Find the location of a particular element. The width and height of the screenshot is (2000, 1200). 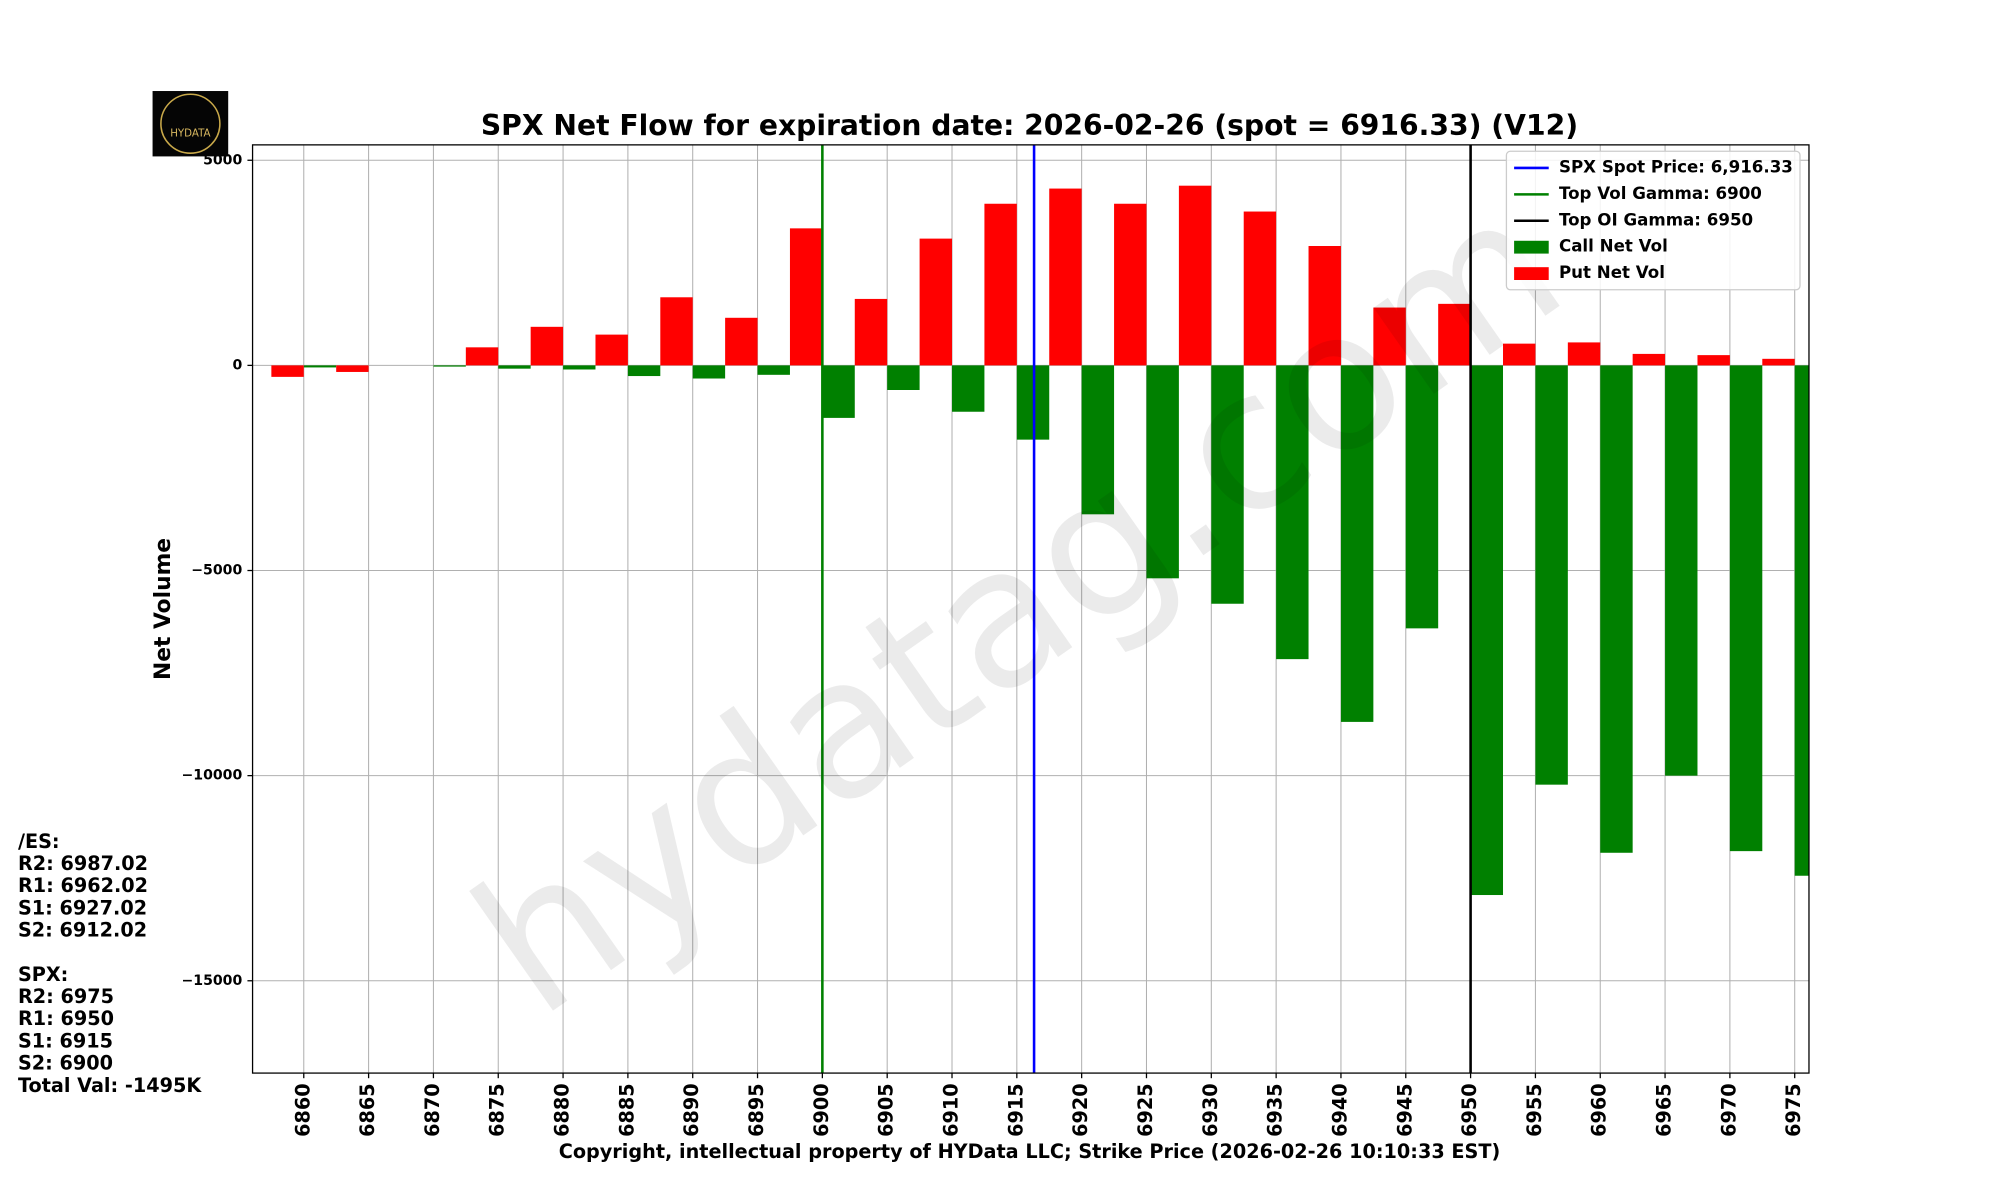

legend-label: Call Net Vol is located at coordinates (1613, 246).